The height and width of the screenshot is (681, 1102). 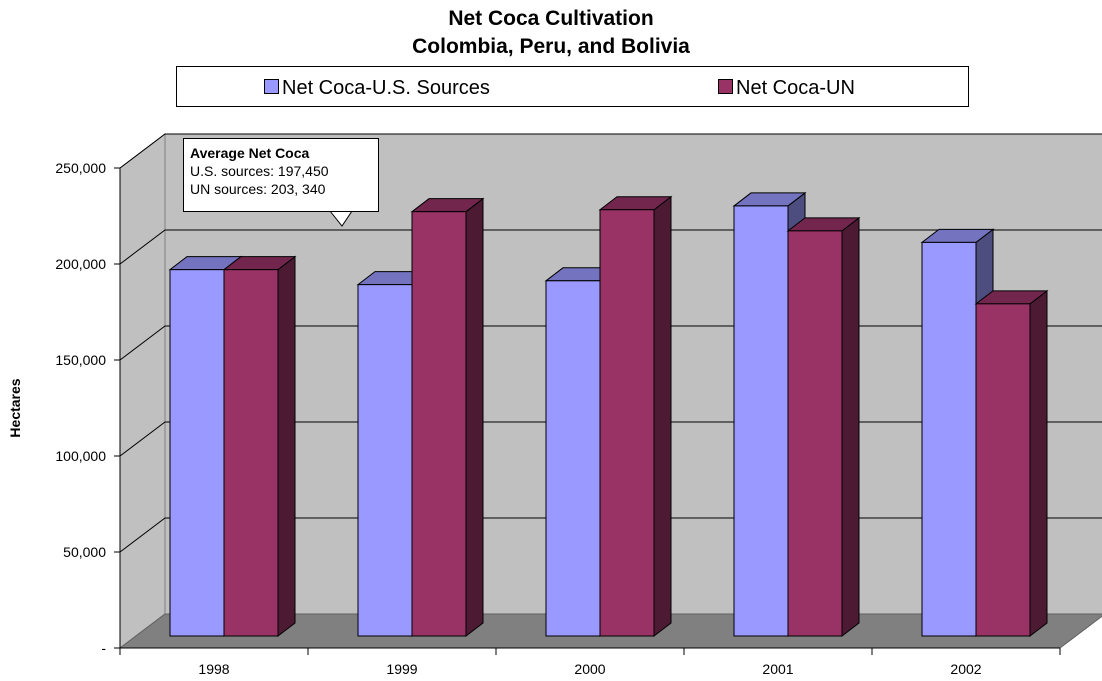 What do you see at coordinates (551, 46) in the screenshot?
I see `chart-subtitle: Colombia, Peru, and Bolivia` at bounding box center [551, 46].